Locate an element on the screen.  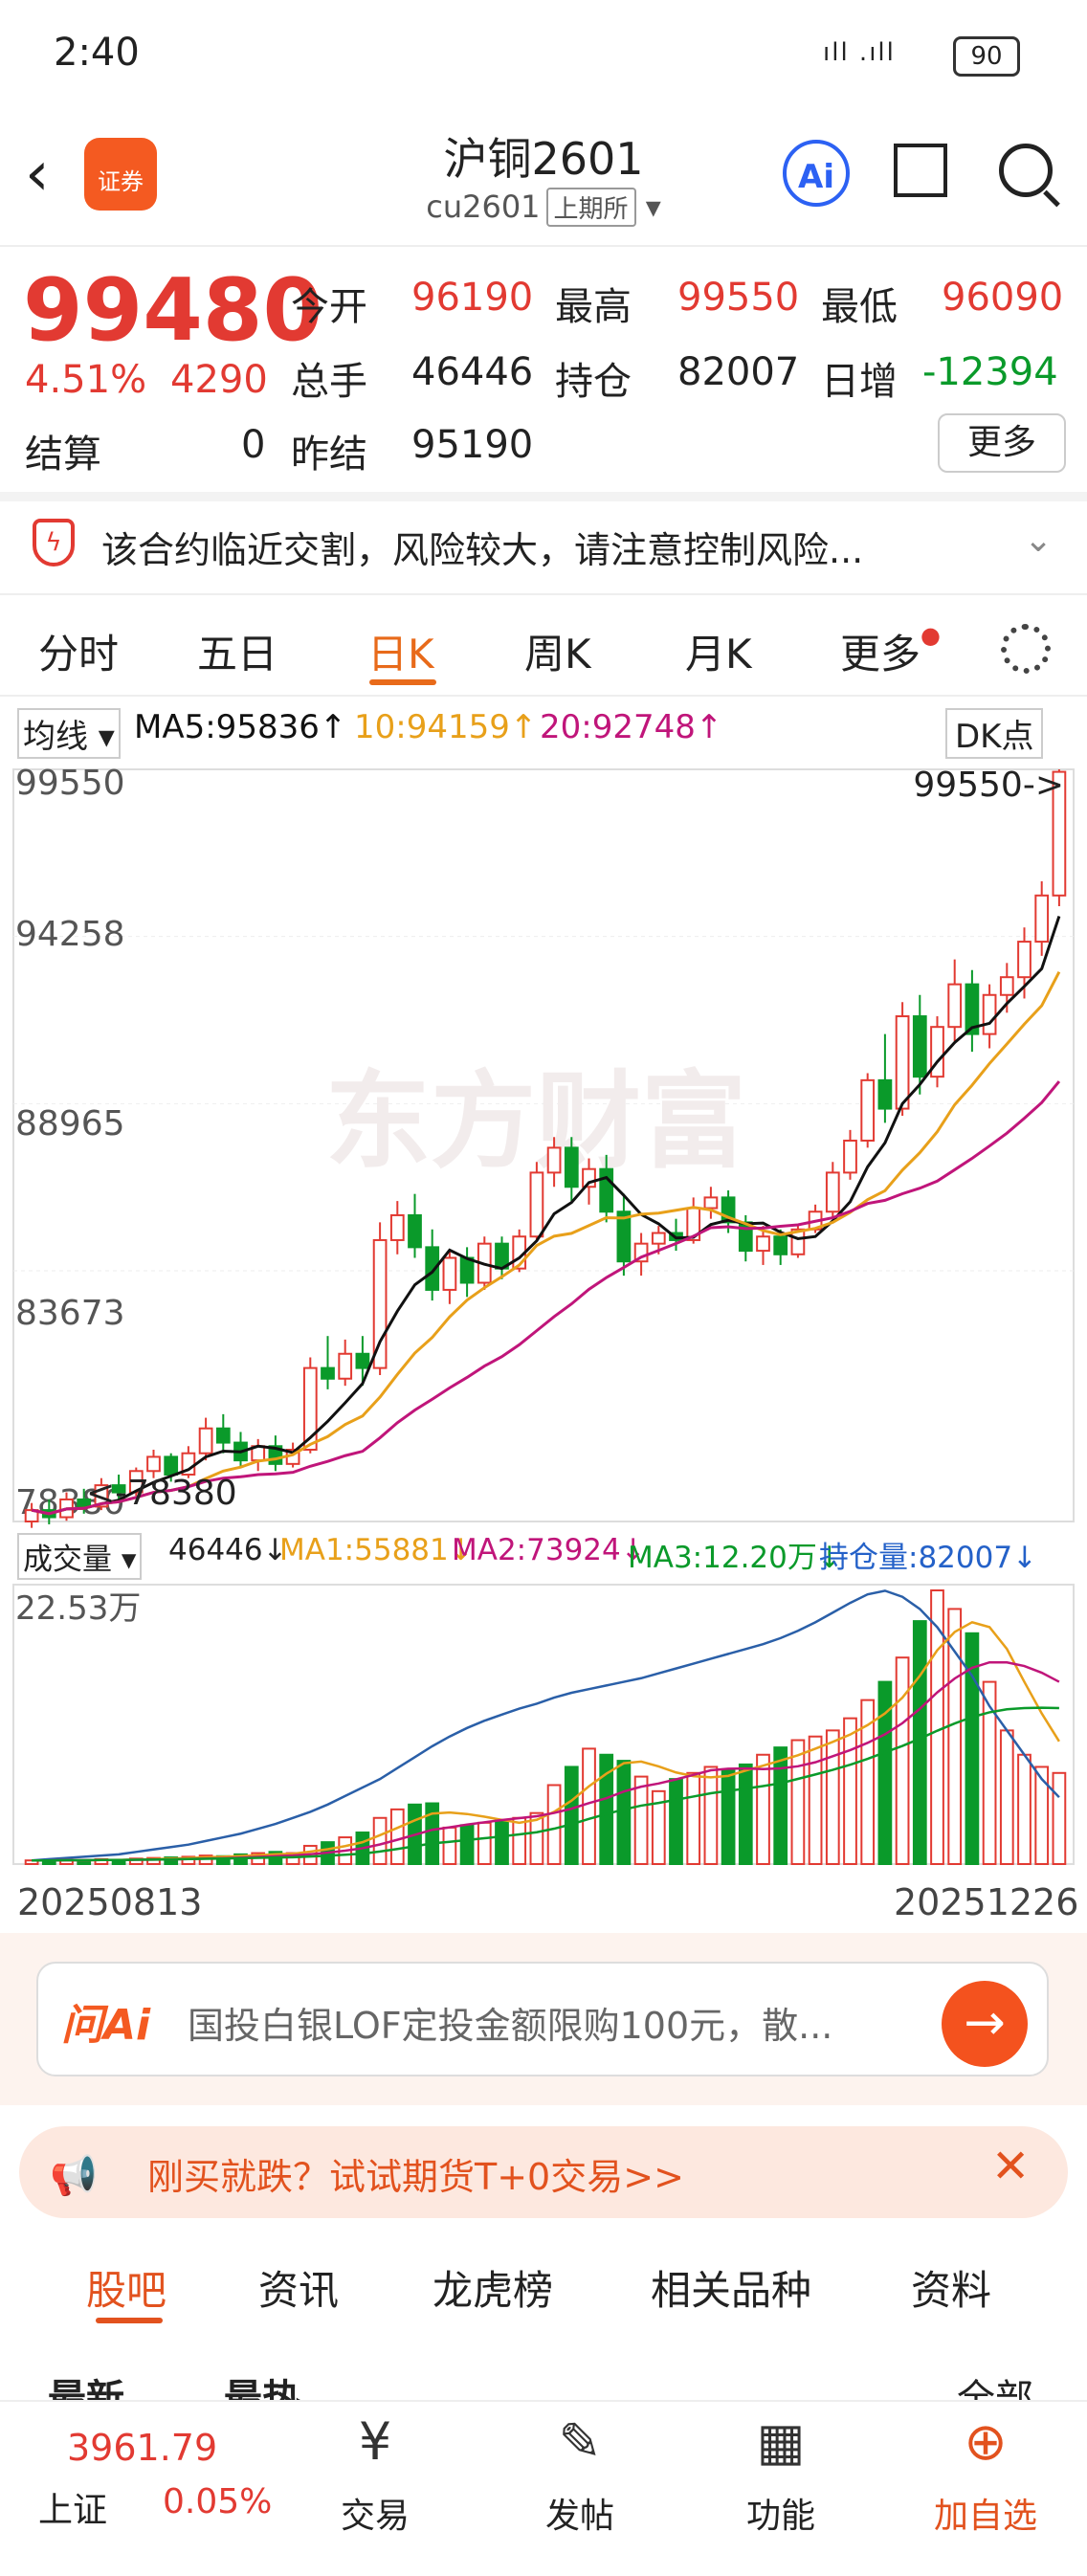
back-icon: ‹ is located at coordinates (37, 174).